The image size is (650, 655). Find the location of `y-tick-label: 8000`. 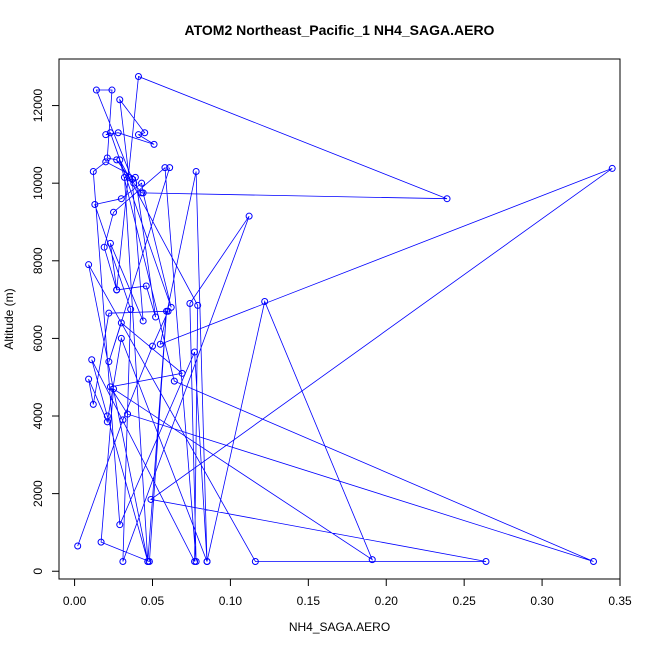

y-tick-label: 8000 is located at coordinates (38, 260).